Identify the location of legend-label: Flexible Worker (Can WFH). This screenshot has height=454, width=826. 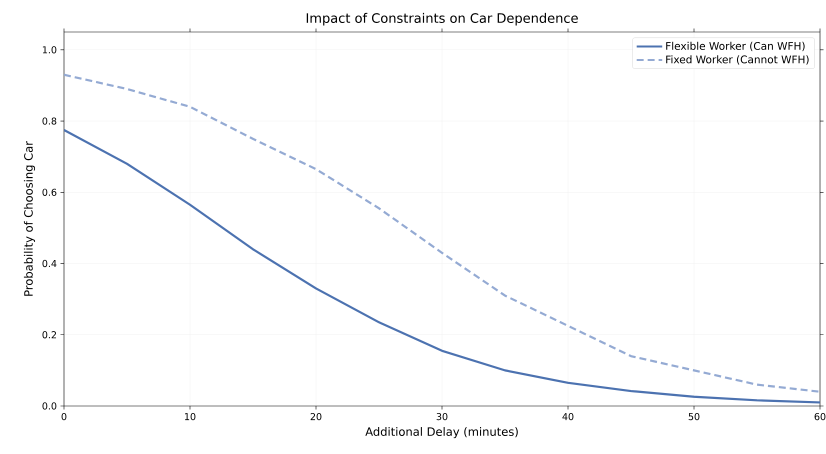
(735, 47).